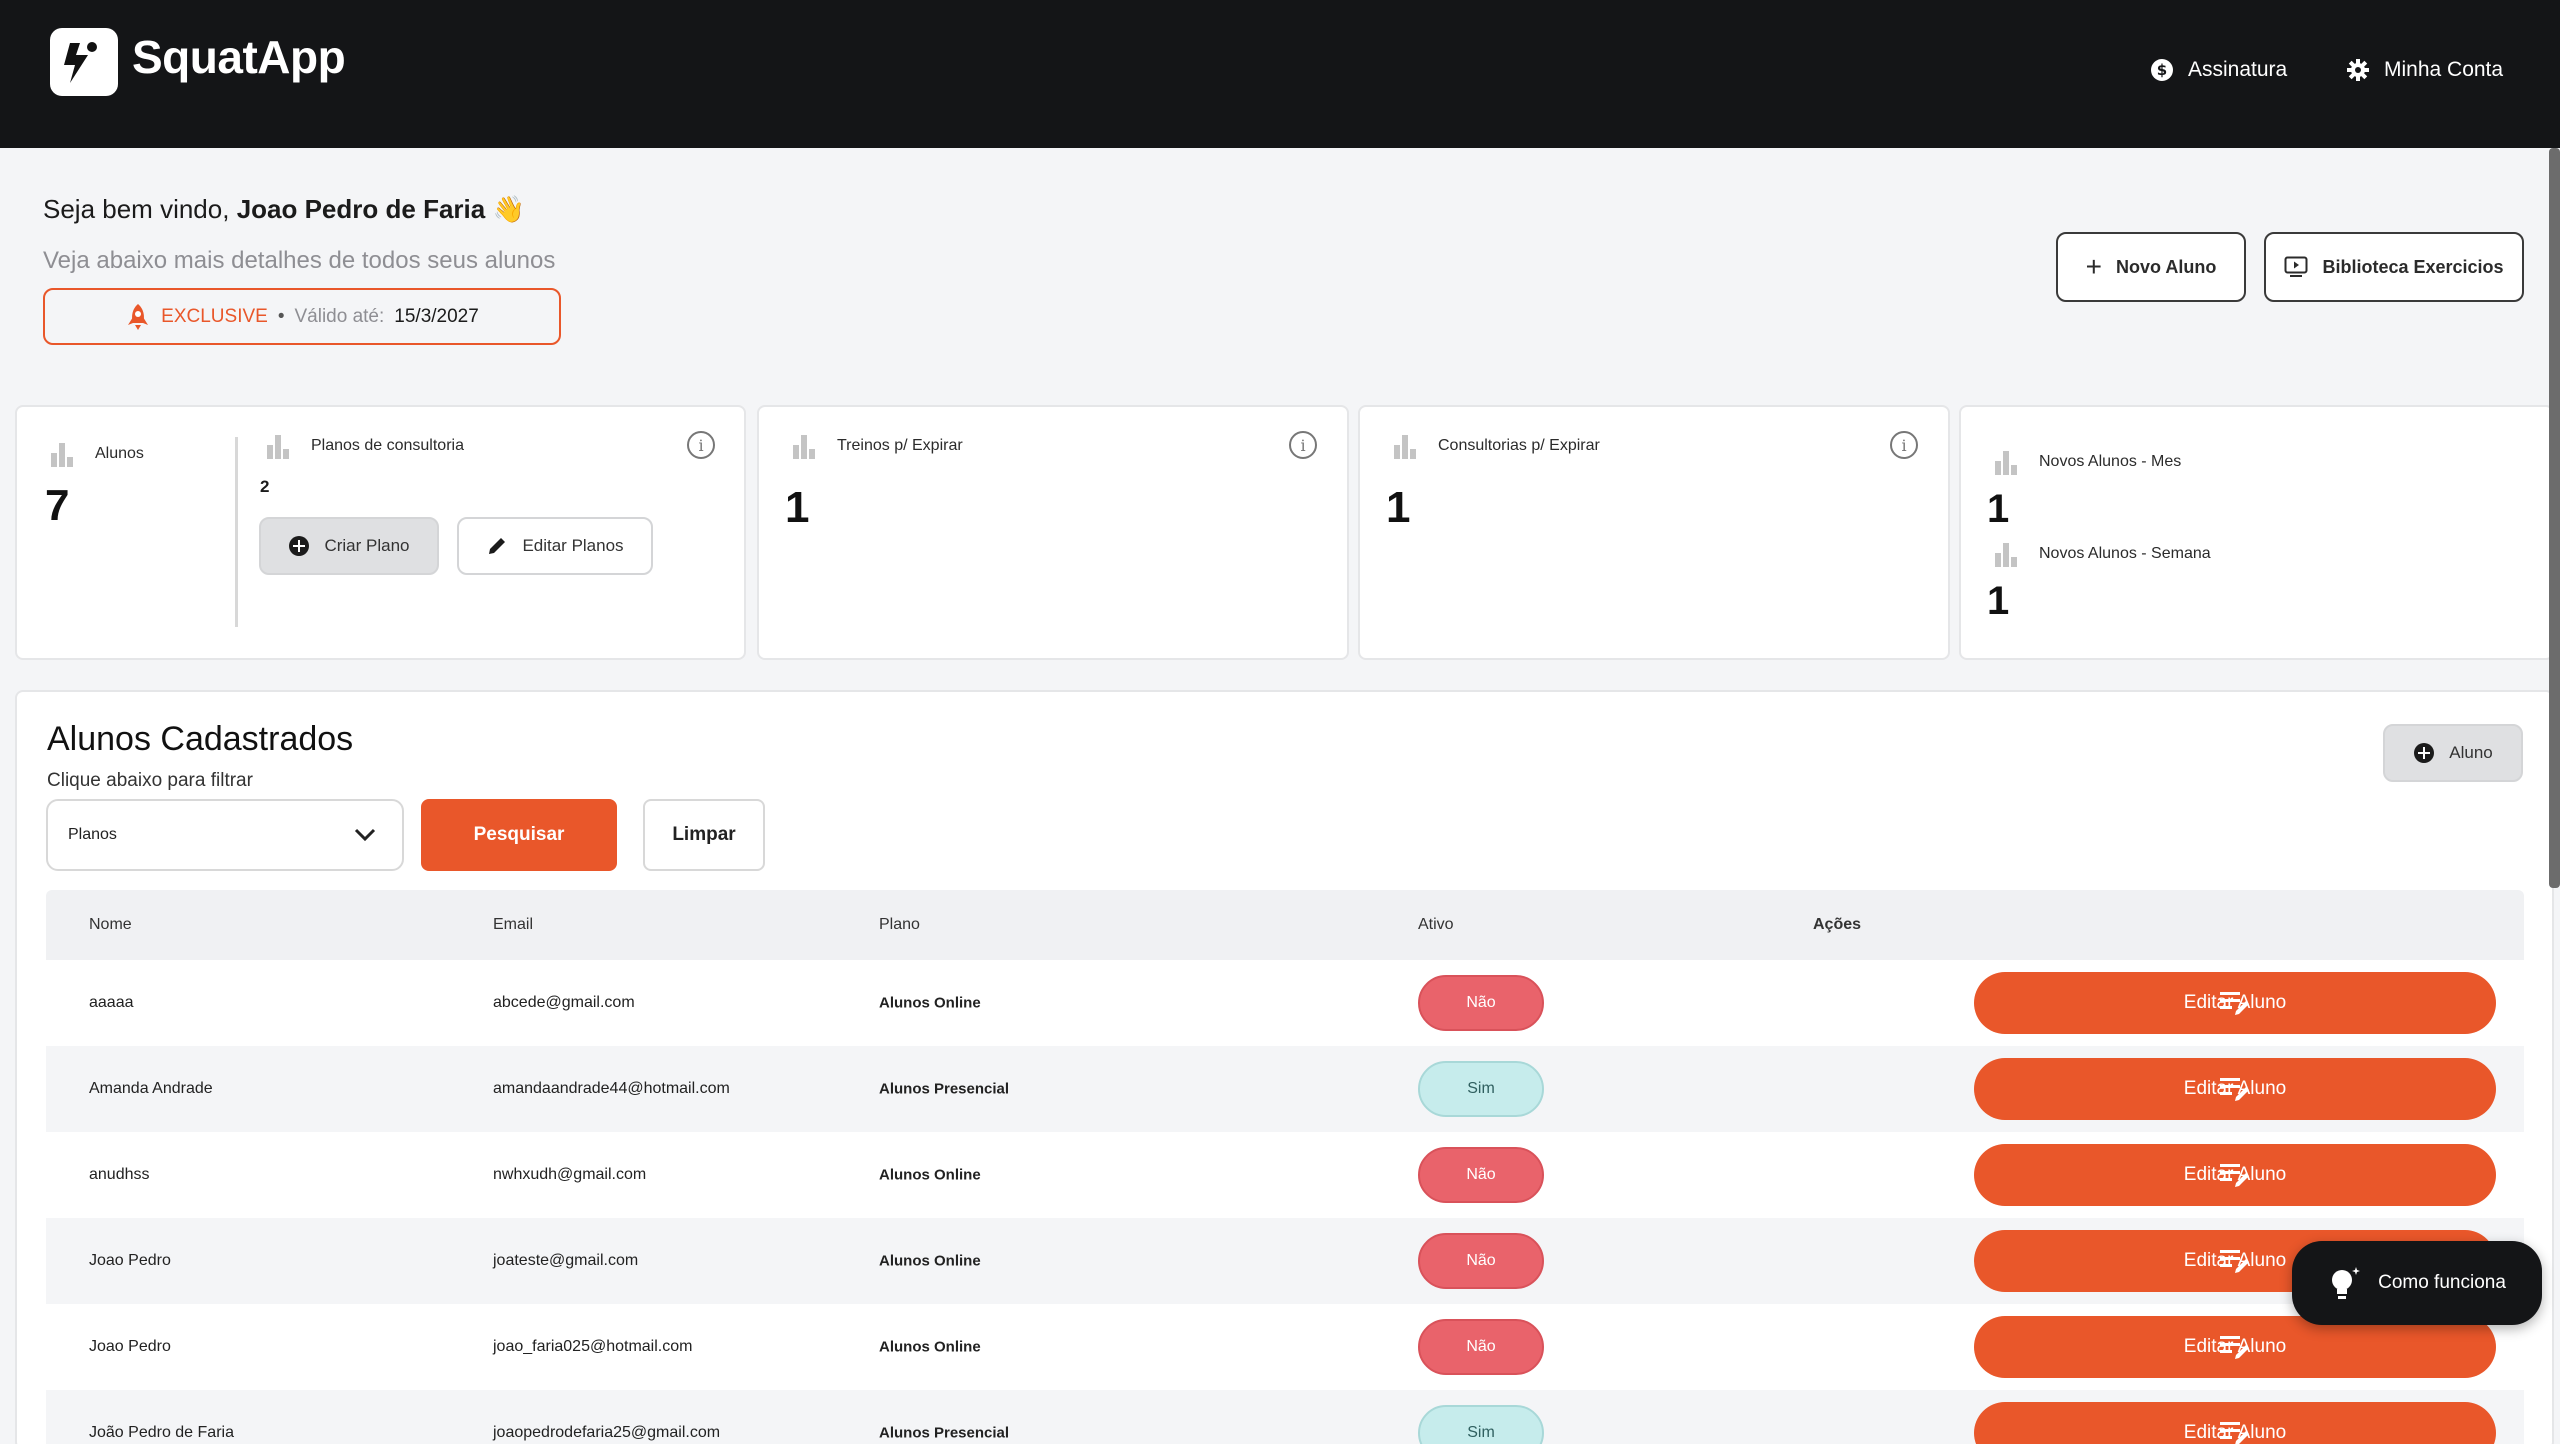 This screenshot has width=2560, height=1444. Describe the element at coordinates (2424, 70) in the screenshot. I see `nav-account: Minha Conta` at that location.